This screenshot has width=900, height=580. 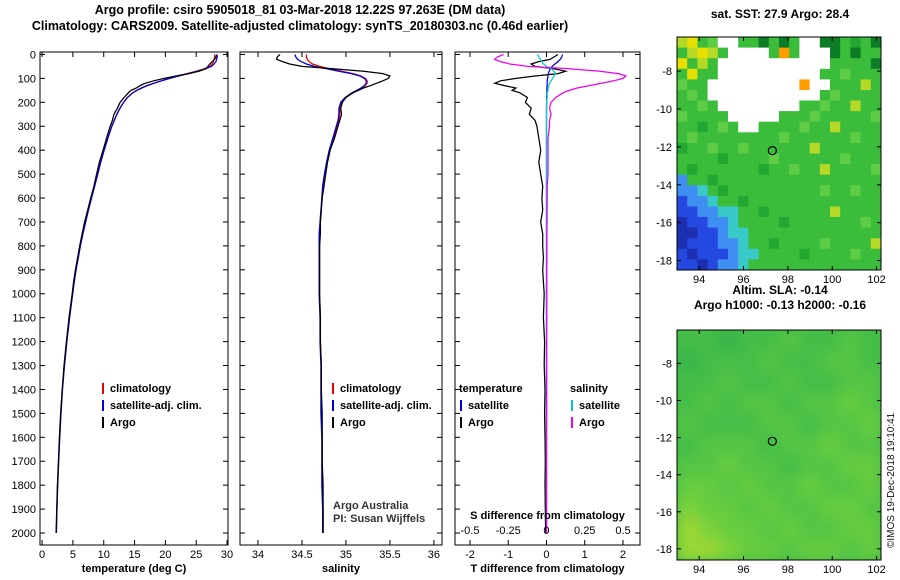 I want to click on sst-map: 94 96 98 100 102 -8 -10 -12 -14 -16 -18, so click(x=771, y=161).